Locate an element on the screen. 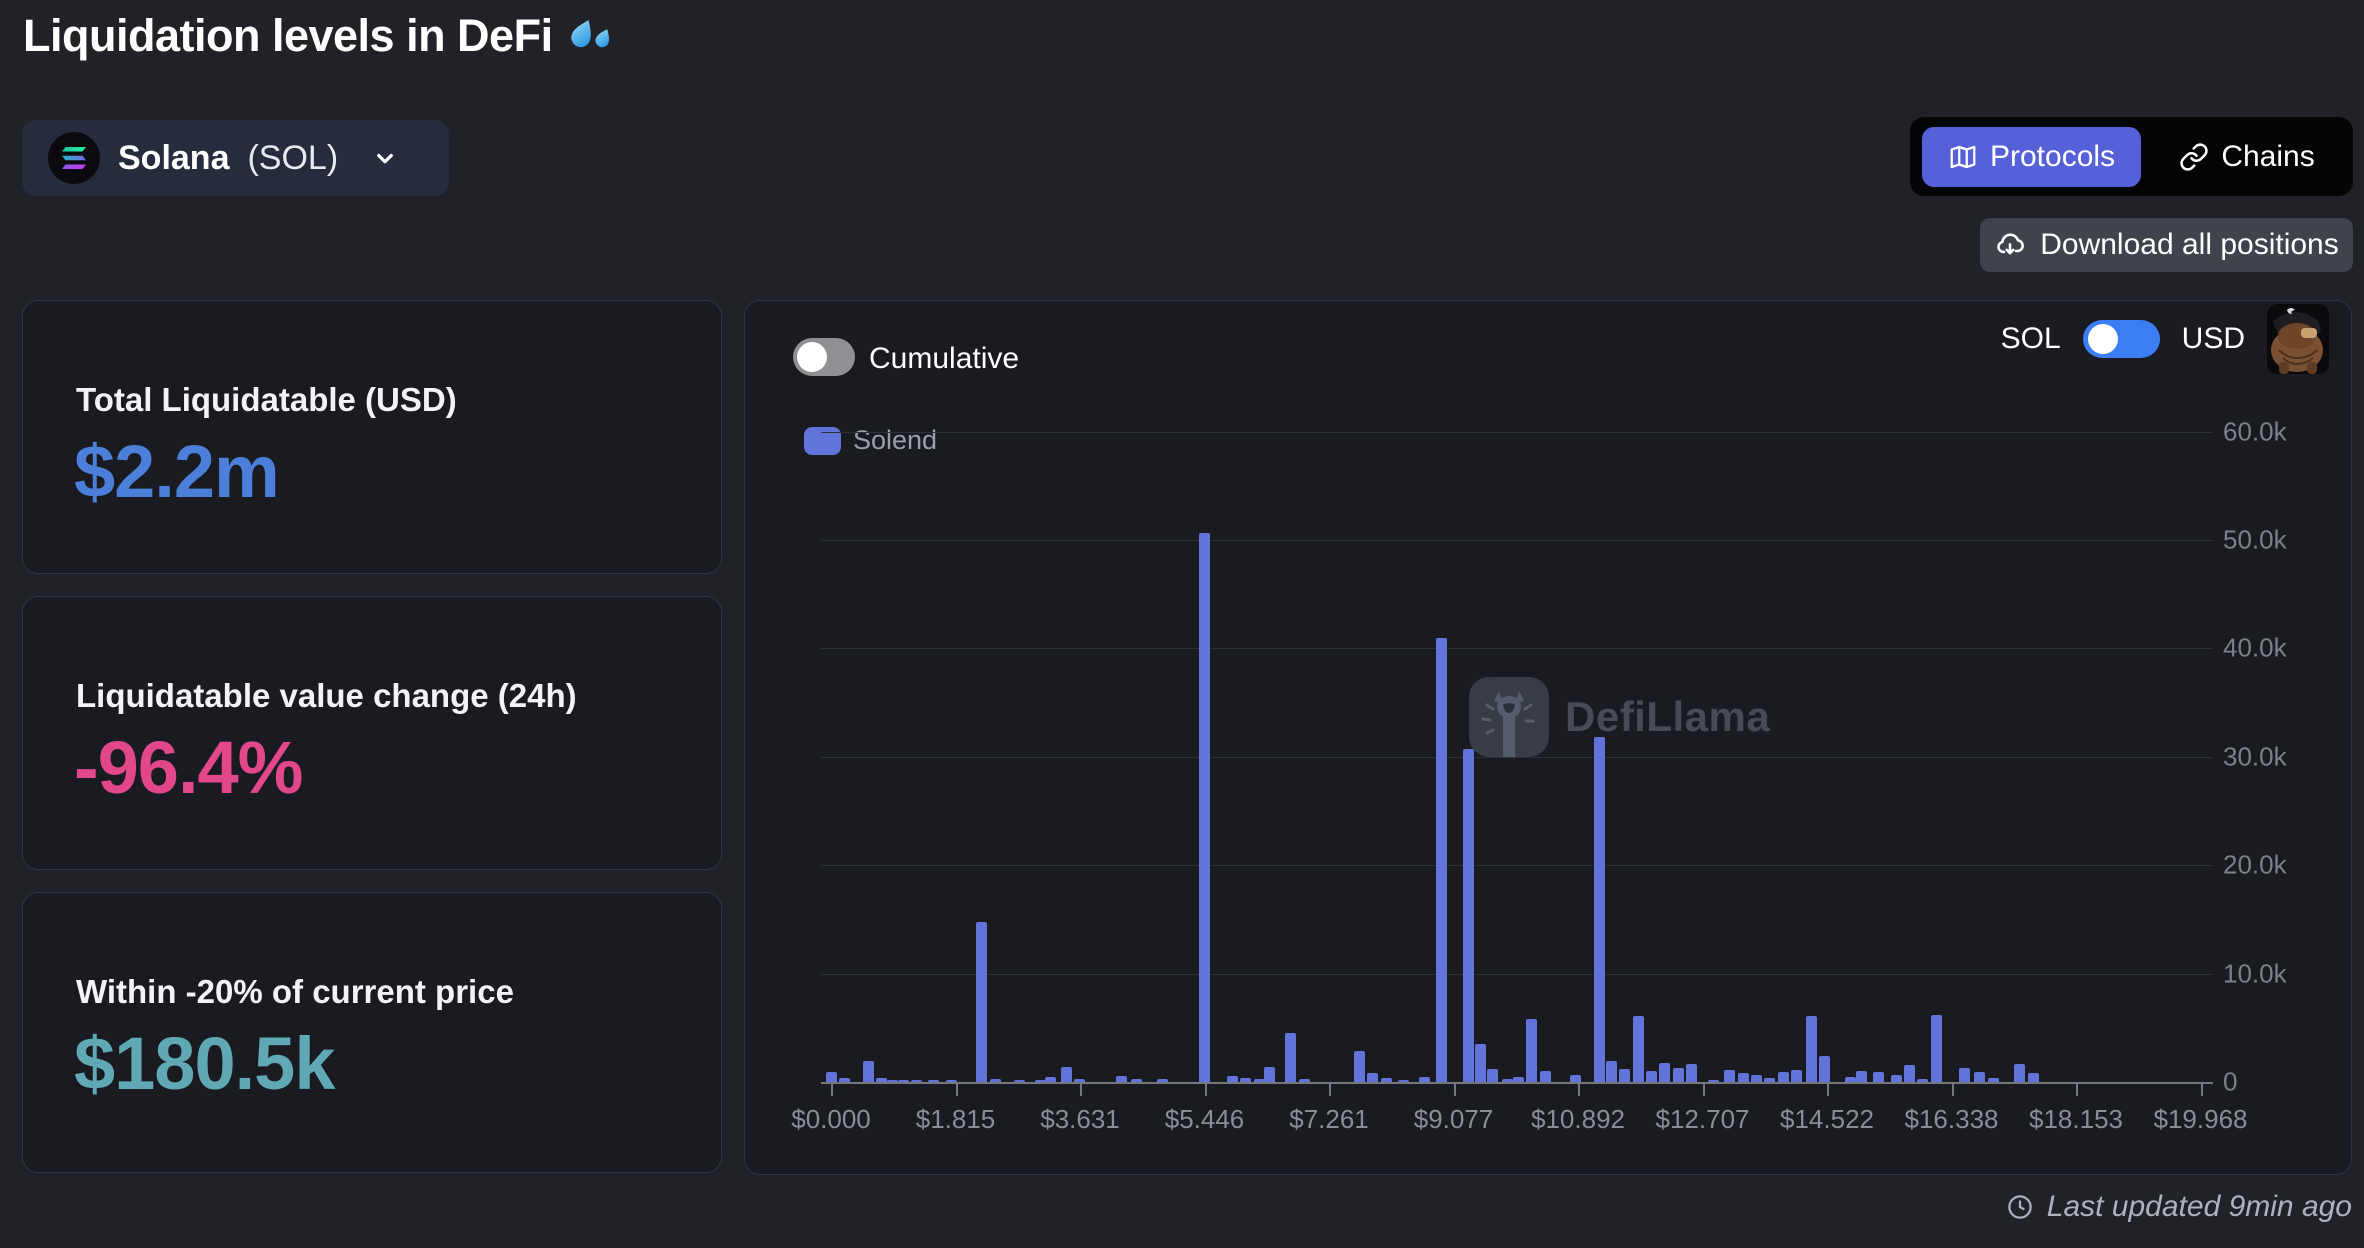 This screenshot has width=2364, height=1248. cumulative-label: Cumulative is located at coordinates (944, 358).